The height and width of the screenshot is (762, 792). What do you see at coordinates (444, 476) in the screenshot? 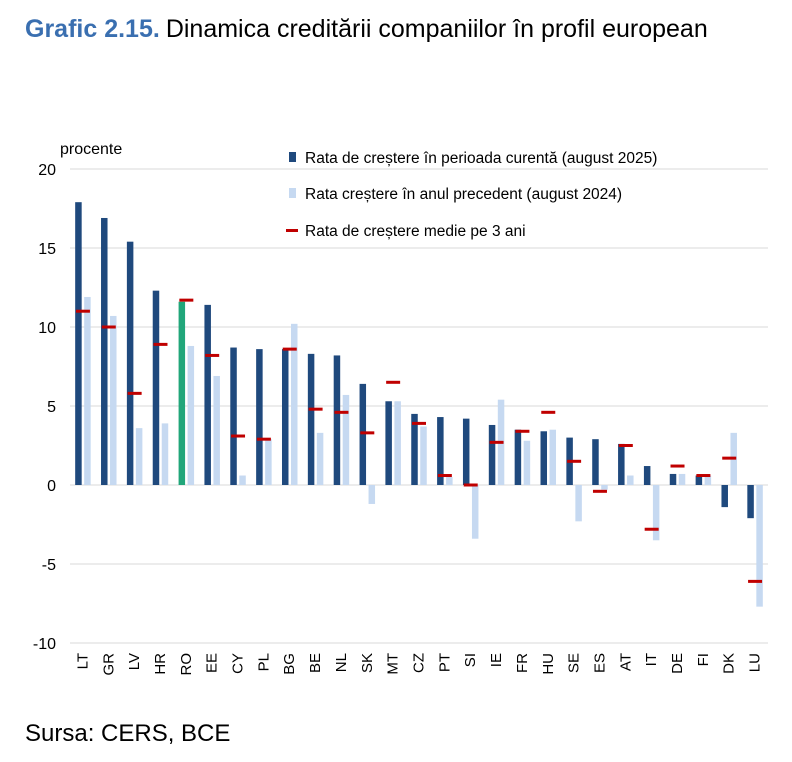
I see `avg-marker-pt` at bounding box center [444, 476].